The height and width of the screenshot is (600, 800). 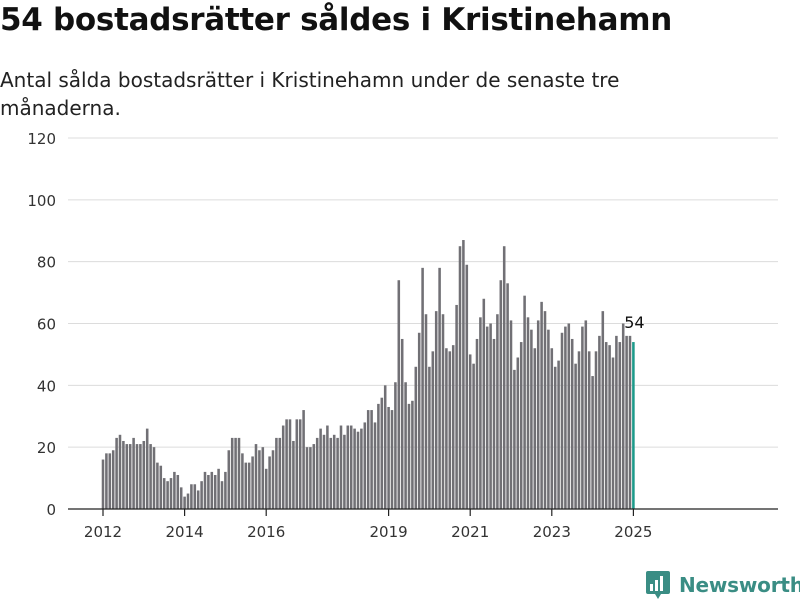 What do you see at coordinates (46, 263) in the screenshot?
I see `y-tick-label: 80` at bounding box center [46, 263].